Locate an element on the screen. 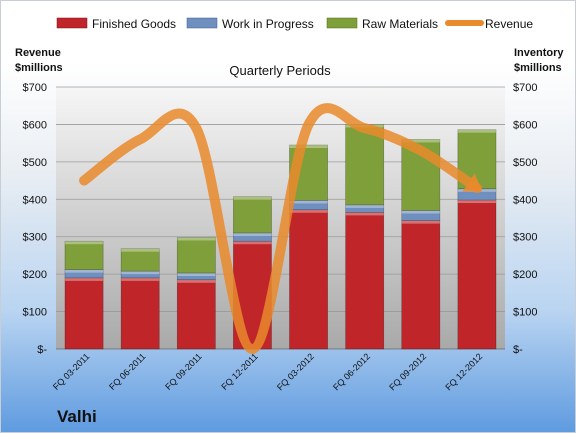  left-axis-ticks: $- $100 $200 $300 $400 $500 $600 $700 is located at coordinates (35, 219).